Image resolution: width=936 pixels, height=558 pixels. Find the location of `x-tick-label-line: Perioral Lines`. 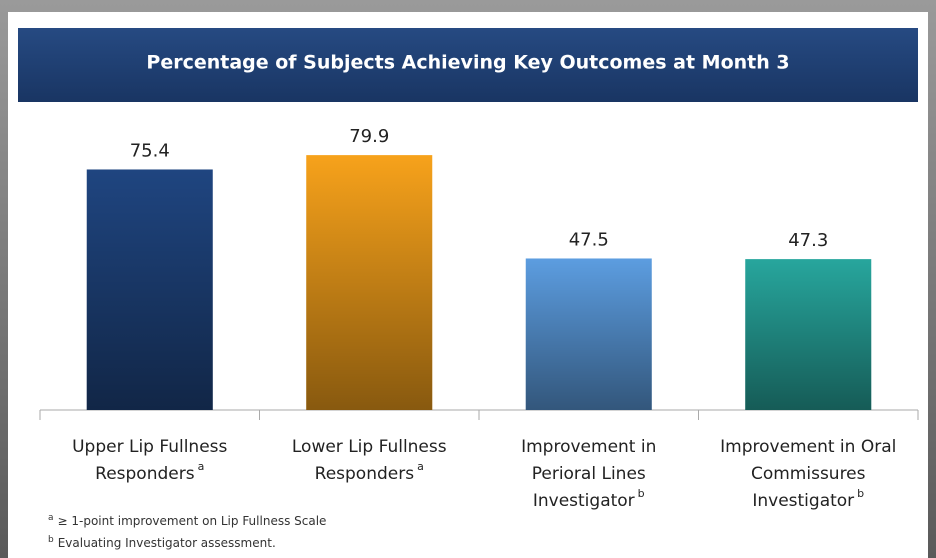

x-tick-label-line: Perioral Lines is located at coordinates (589, 474).